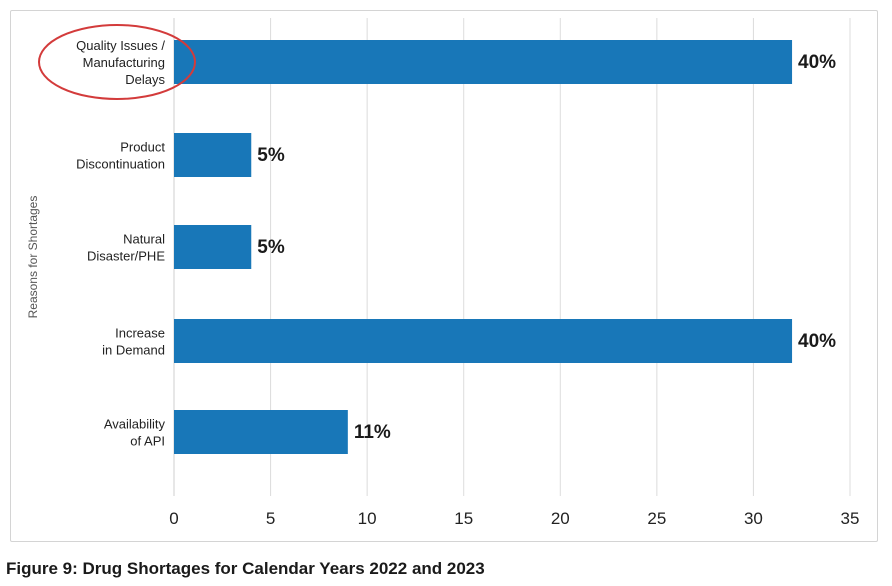 The width and height of the screenshot is (892, 586). What do you see at coordinates (270, 518) in the screenshot?
I see `x-tick-label: 5` at bounding box center [270, 518].